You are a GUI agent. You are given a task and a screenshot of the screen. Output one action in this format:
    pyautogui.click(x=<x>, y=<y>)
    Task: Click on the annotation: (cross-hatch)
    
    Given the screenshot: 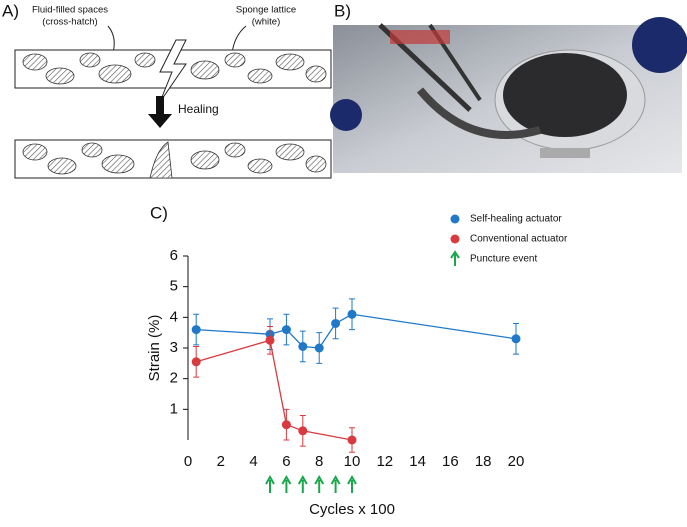 What is the action you would take?
    pyautogui.click(x=69, y=22)
    